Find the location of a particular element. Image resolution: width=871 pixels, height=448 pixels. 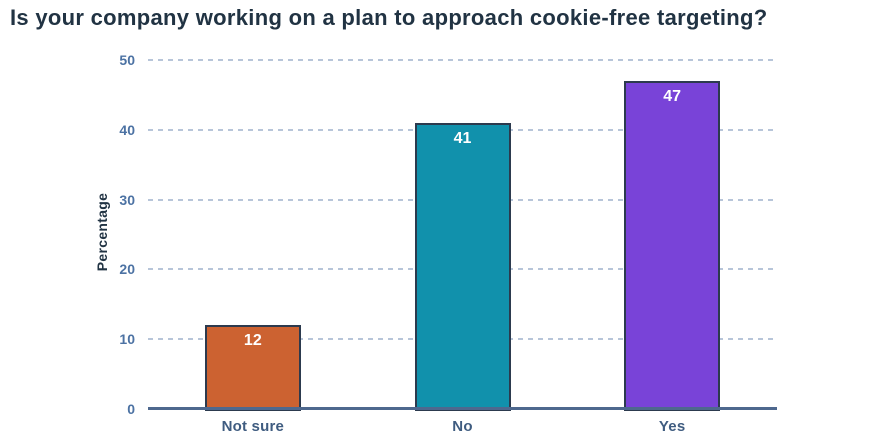

bar-value-label: 41 is located at coordinates (462, 138).